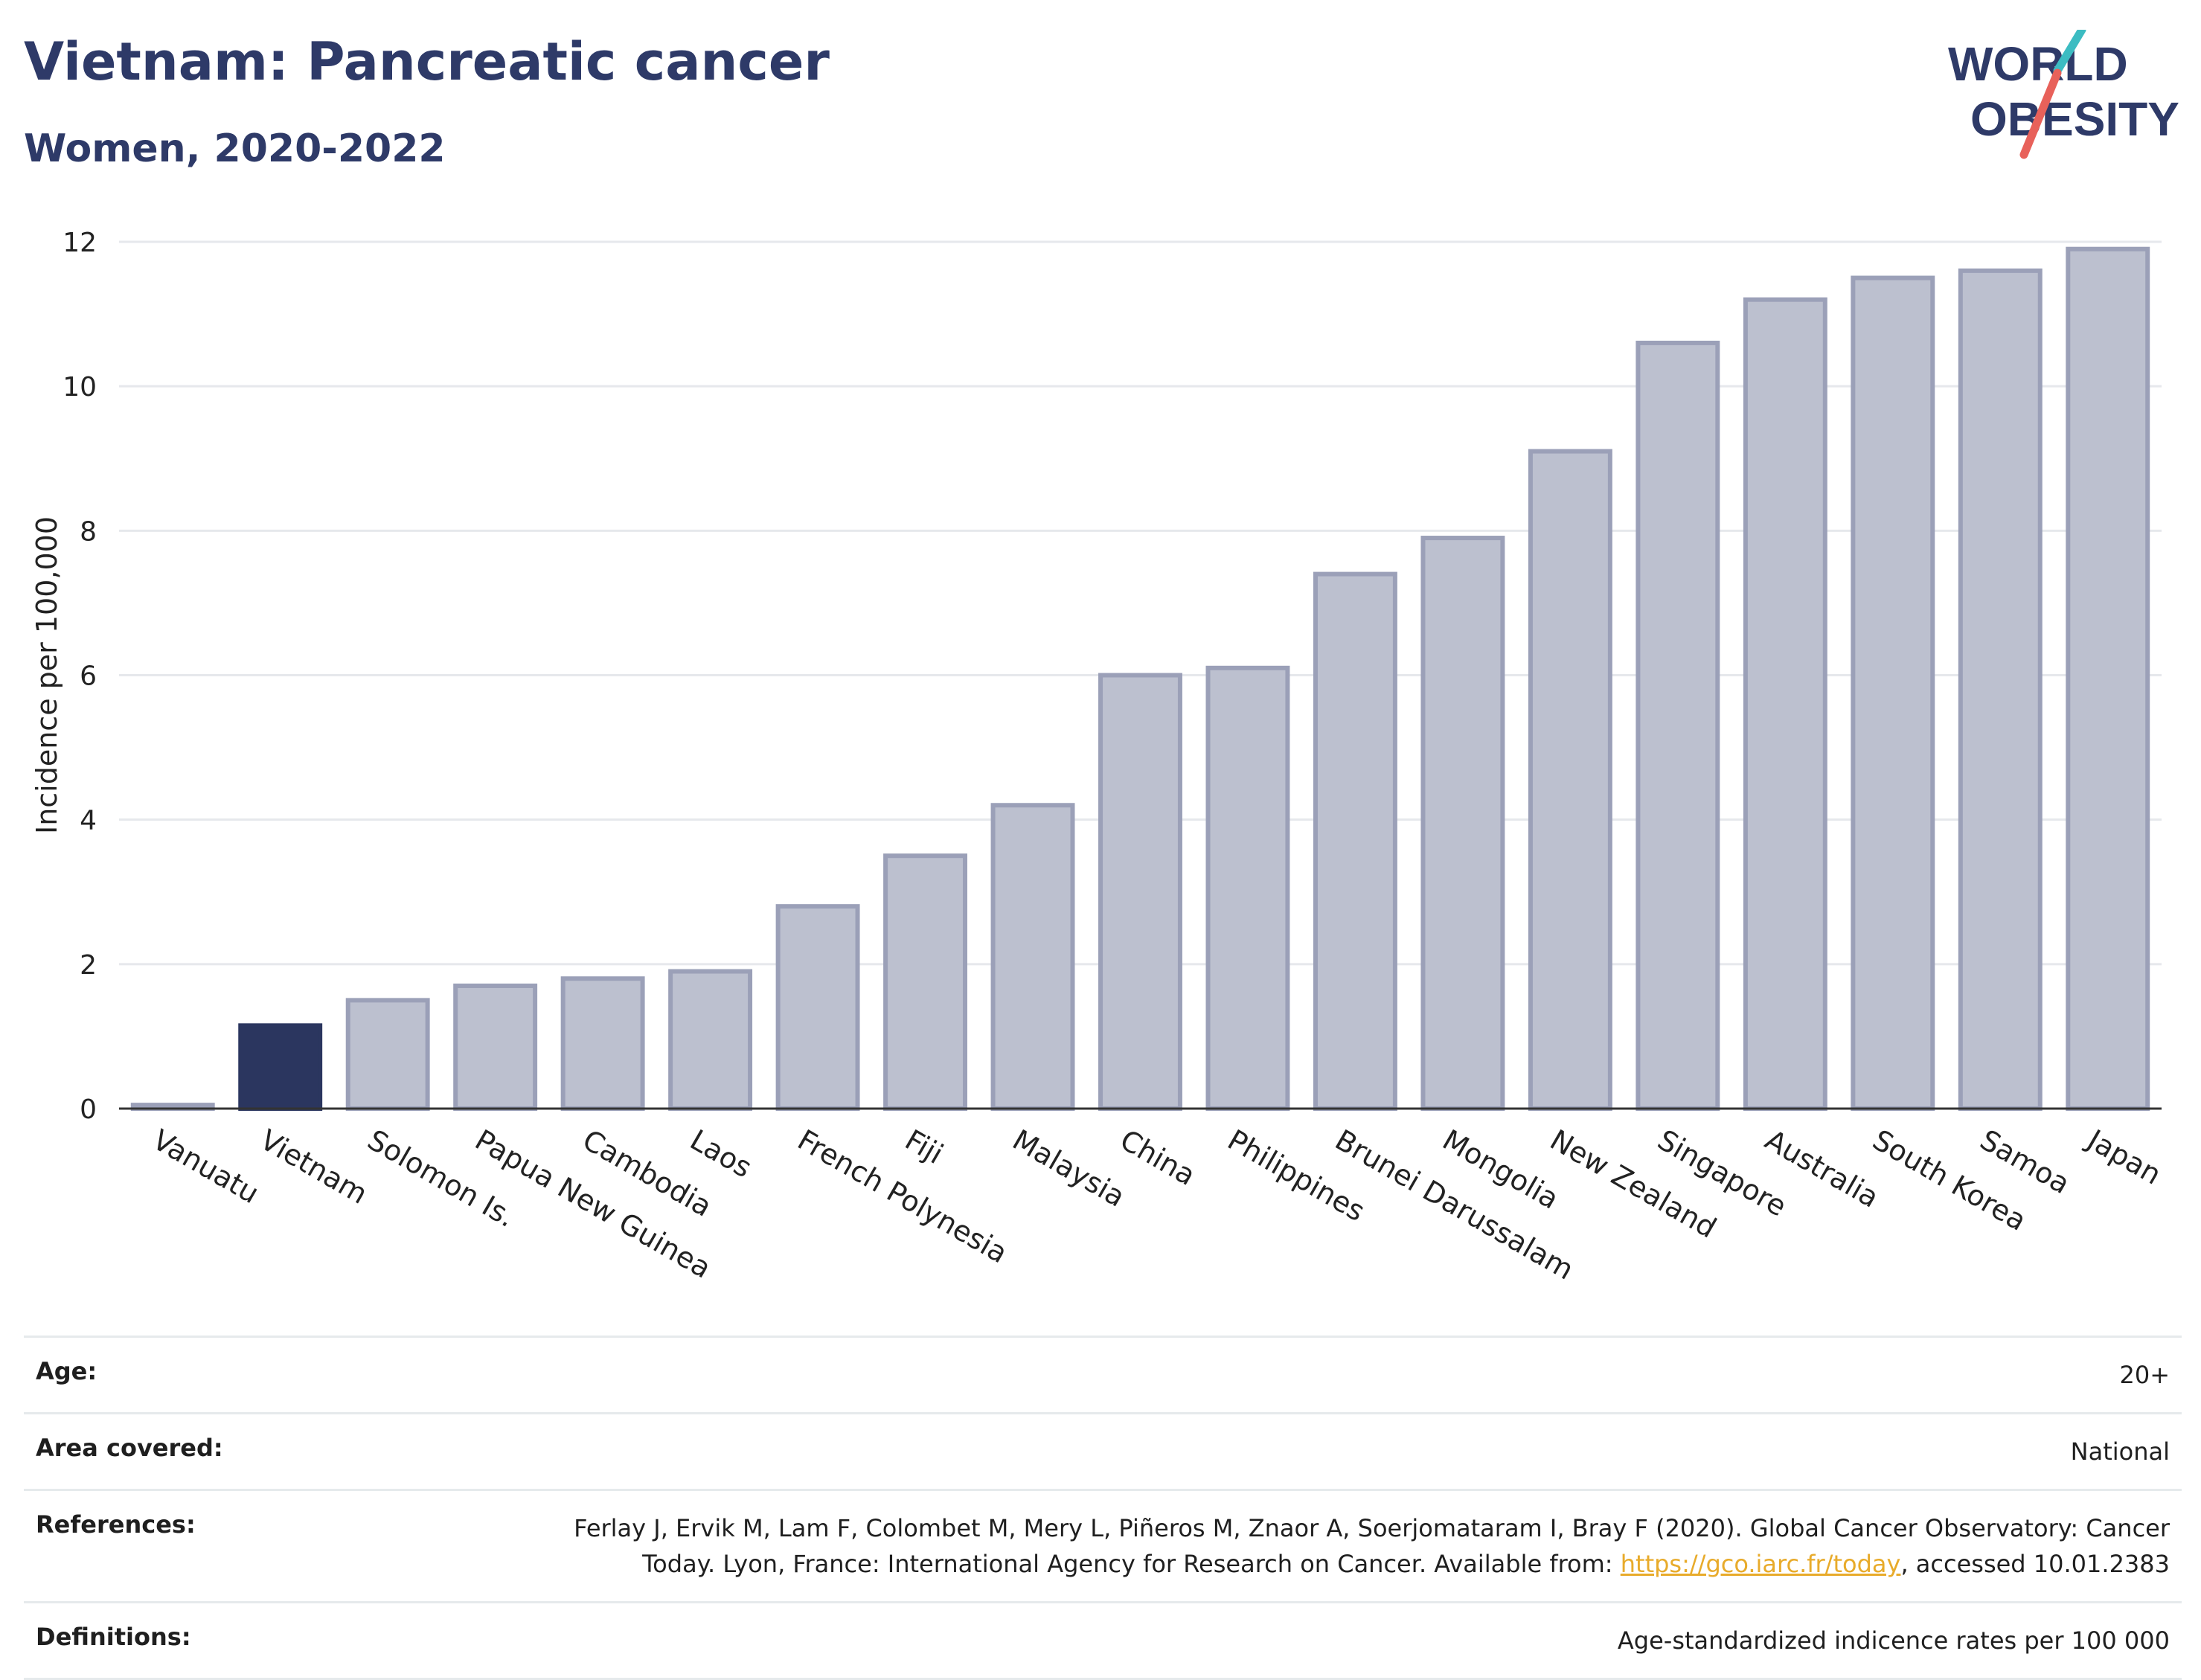 This screenshot has width=2201, height=1680. What do you see at coordinates (80, 243) in the screenshot?
I see `y-tick-label: 12` at bounding box center [80, 243].